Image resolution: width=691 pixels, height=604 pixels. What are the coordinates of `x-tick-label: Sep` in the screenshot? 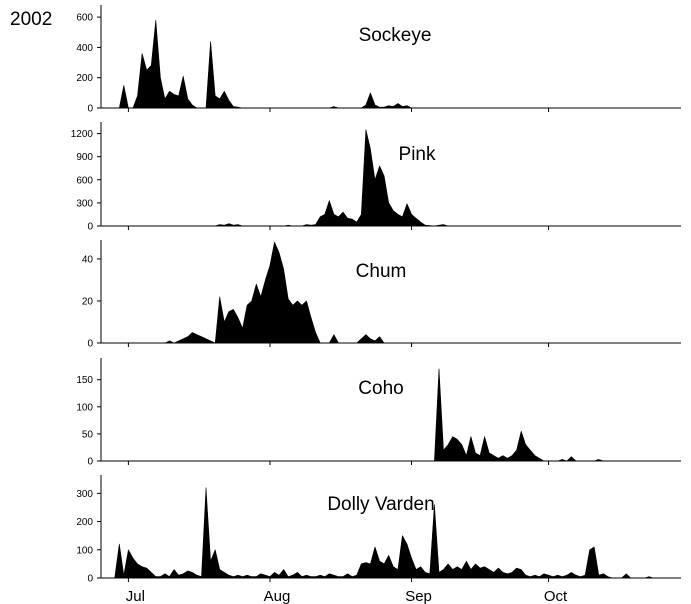 It's located at (418, 596).